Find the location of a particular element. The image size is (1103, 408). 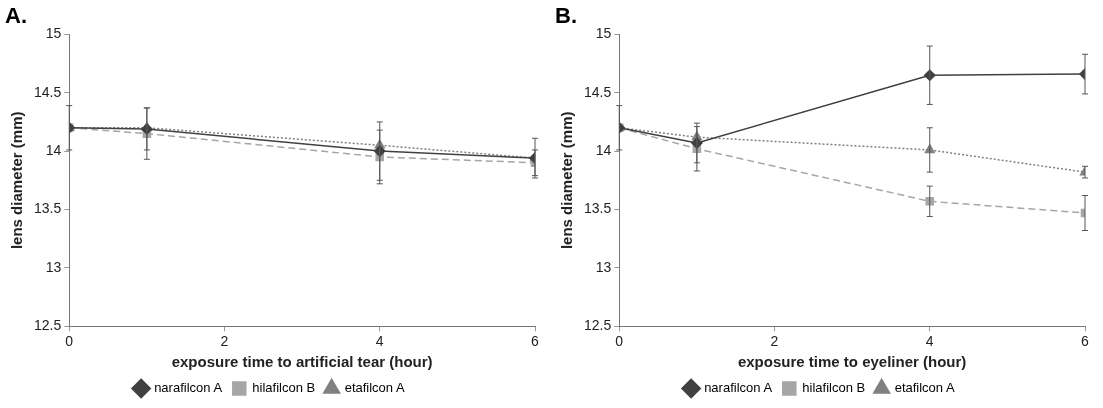

x-axis-title: exposure time to artificial tear (hour) is located at coordinates (302, 362).